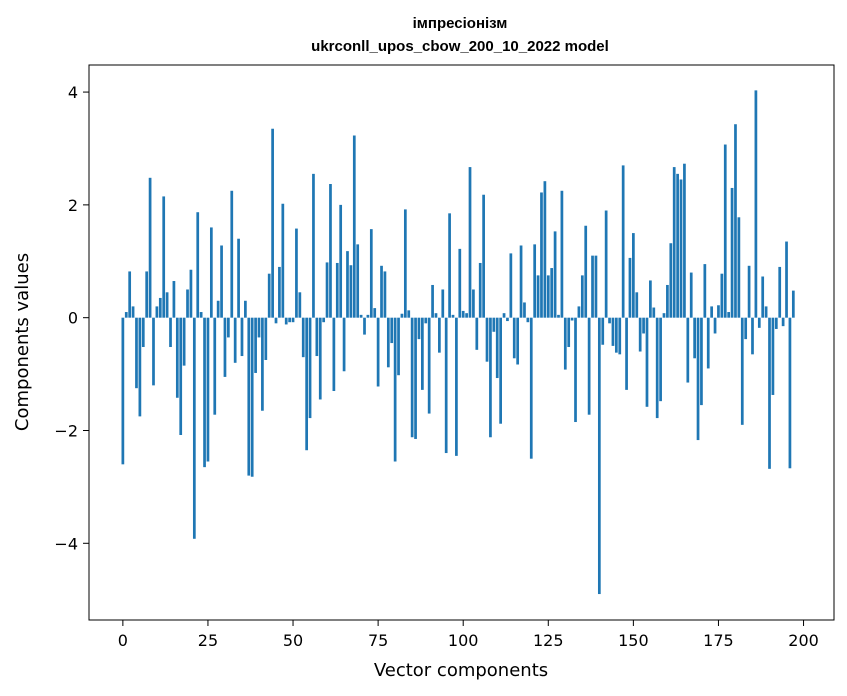 This screenshot has height=696, width=847. Describe the element at coordinates (293, 640) in the screenshot. I see `x-tick-label: 50` at that location.